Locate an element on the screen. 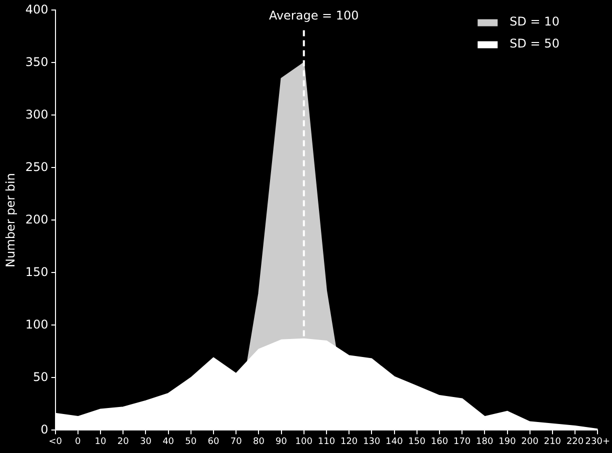 This screenshot has height=453, width=612. y-tick-label: 350 is located at coordinates (36, 61).